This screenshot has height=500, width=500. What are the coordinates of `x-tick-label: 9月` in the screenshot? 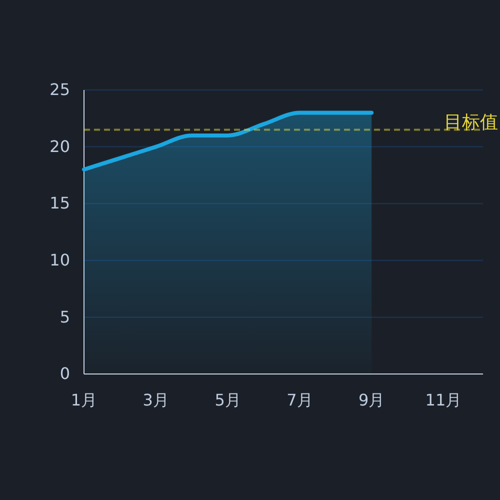 It's located at (371, 400).